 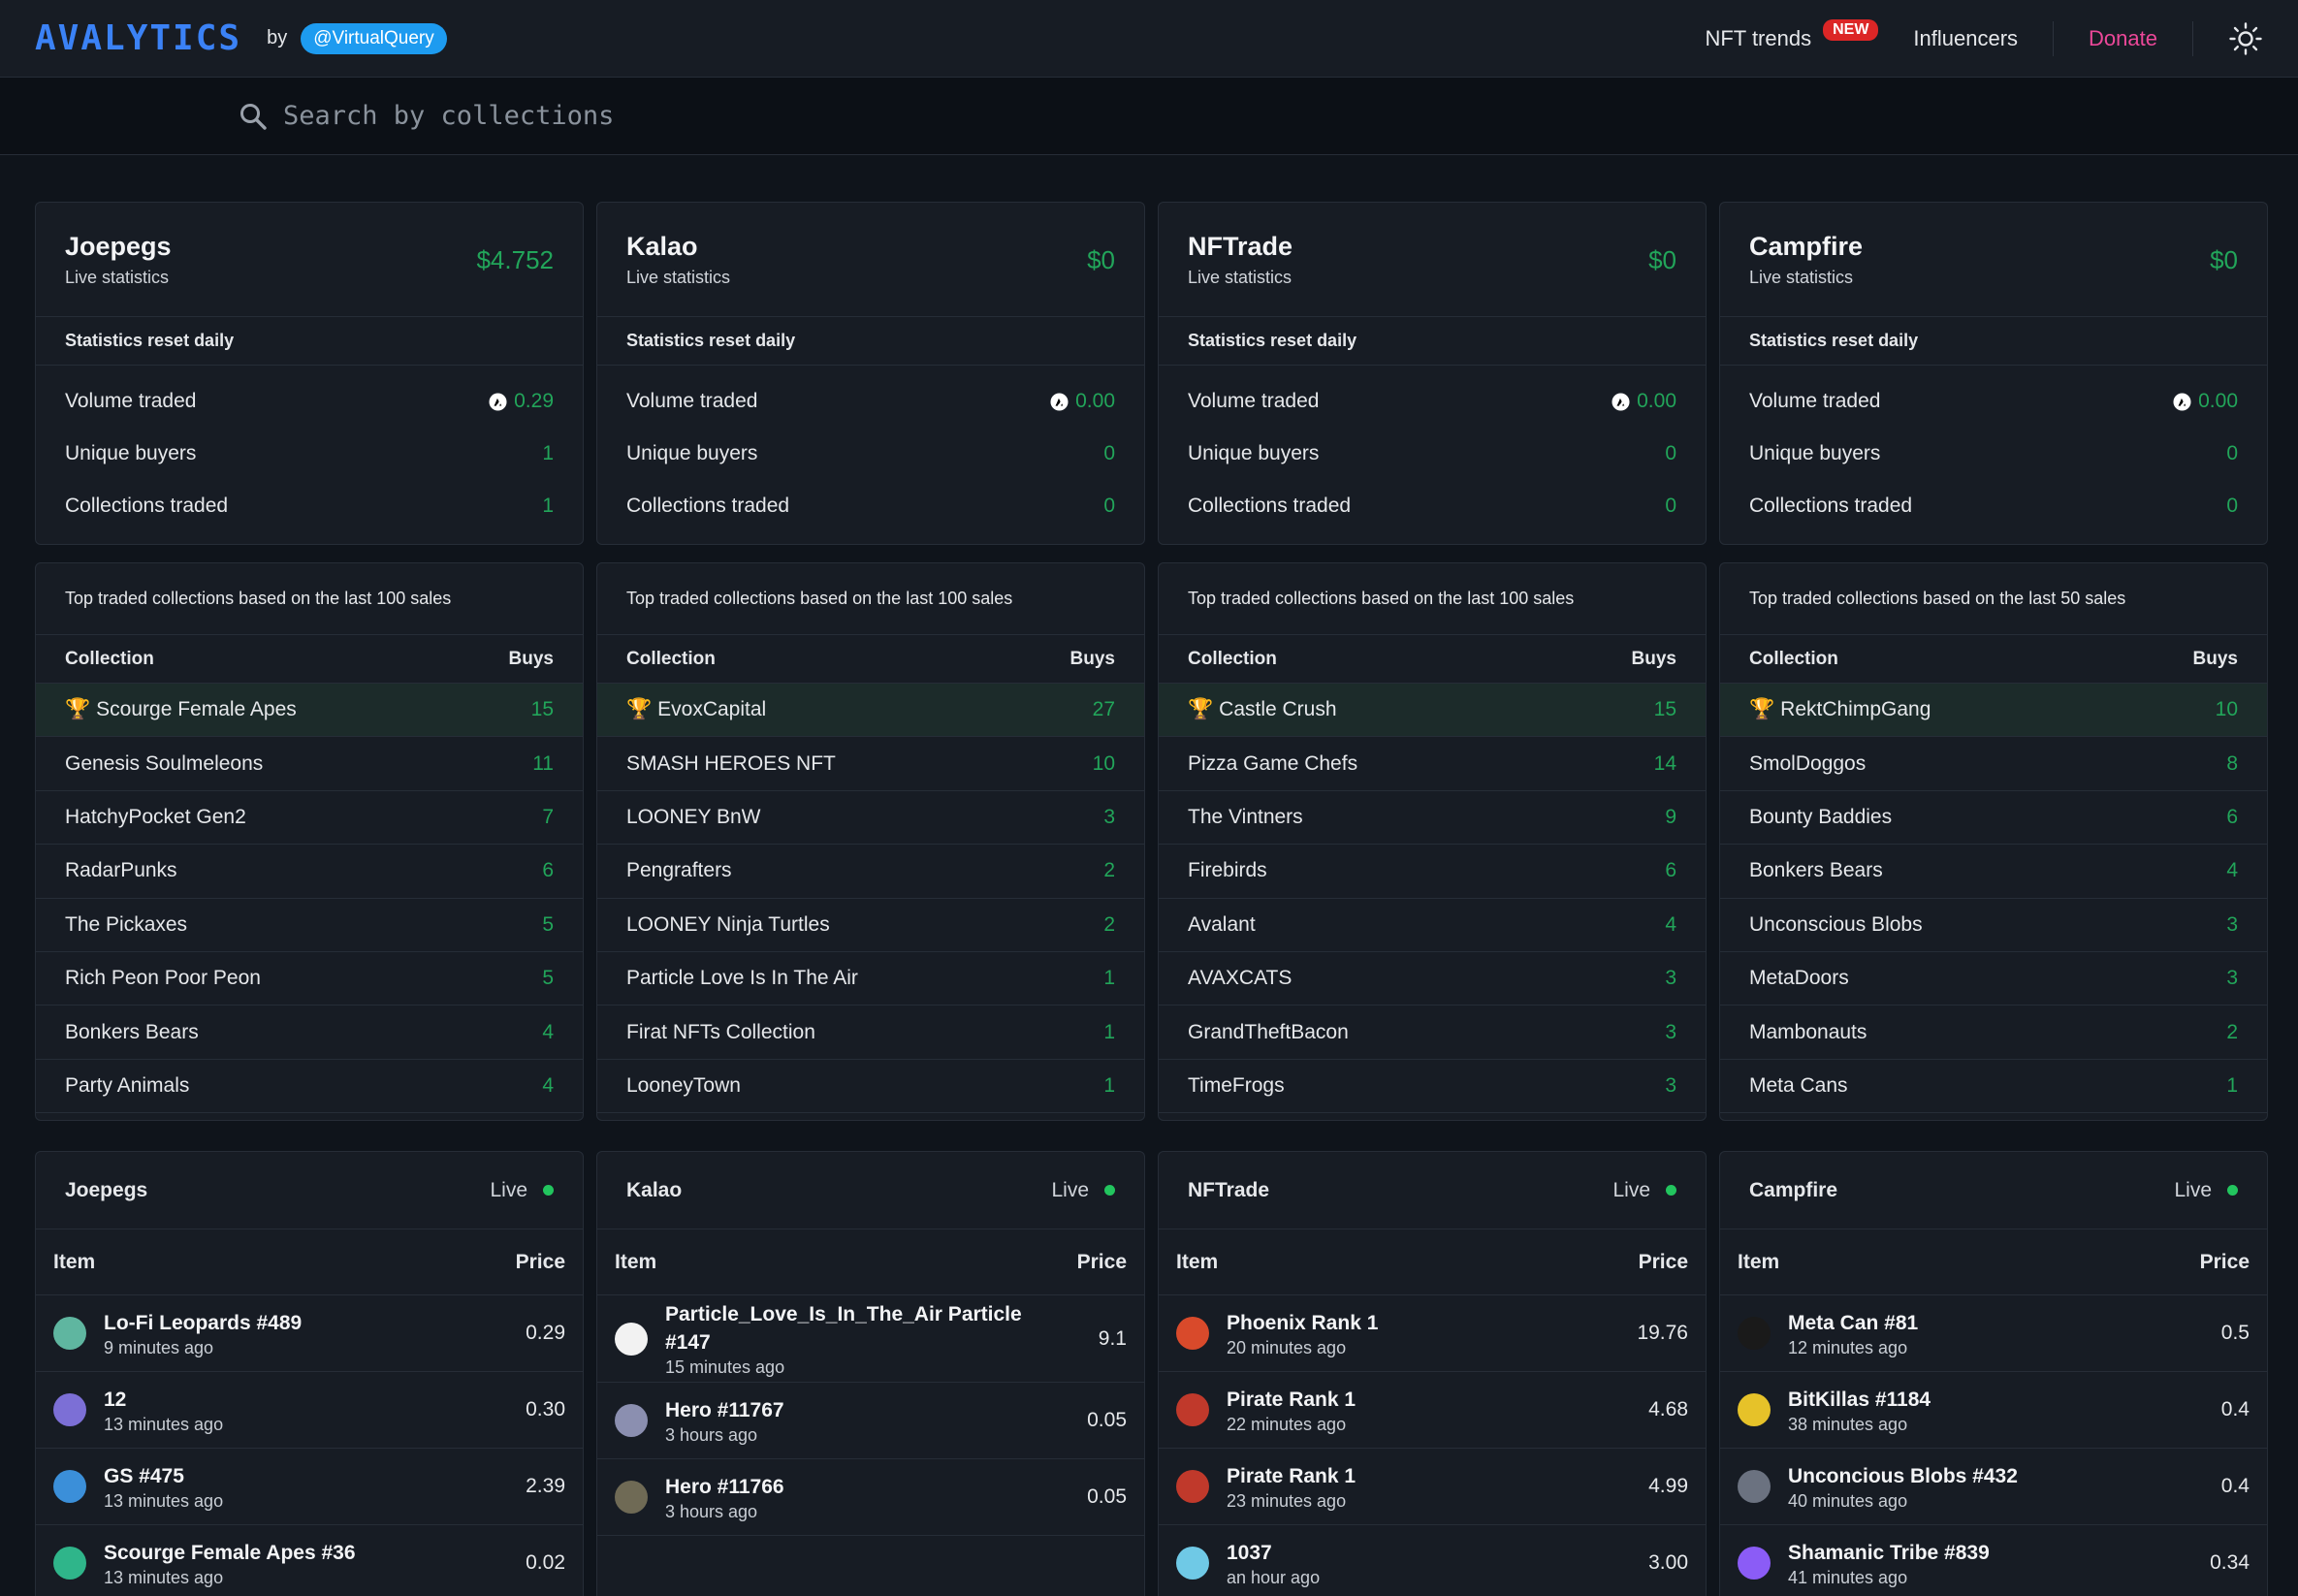 I want to click on stats-header: NFTrade Live statistics $0, so click(x=1432, y=260).